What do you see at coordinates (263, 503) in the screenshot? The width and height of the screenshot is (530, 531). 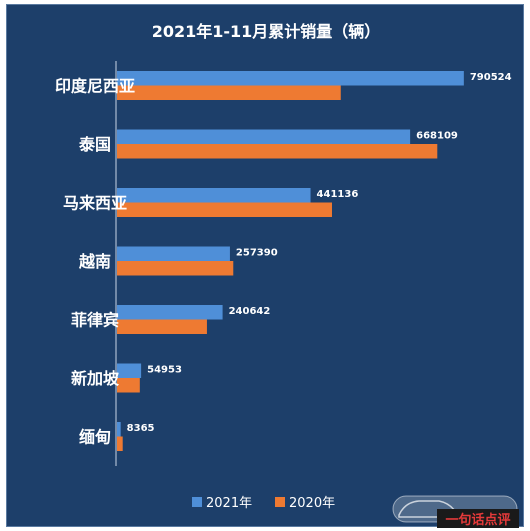 I see `legend: 2021年 2020年` at bounding box center [263, 503].